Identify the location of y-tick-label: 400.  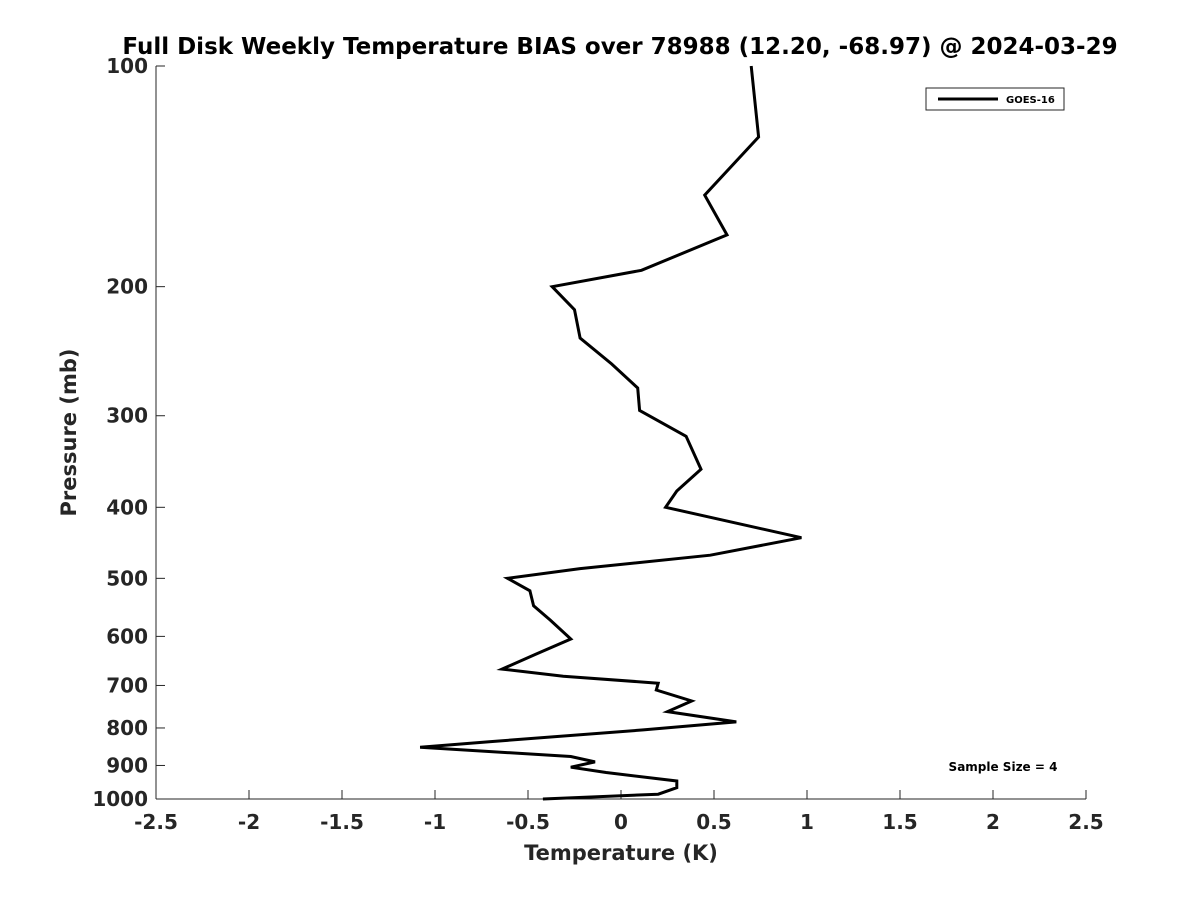
(127, 507).